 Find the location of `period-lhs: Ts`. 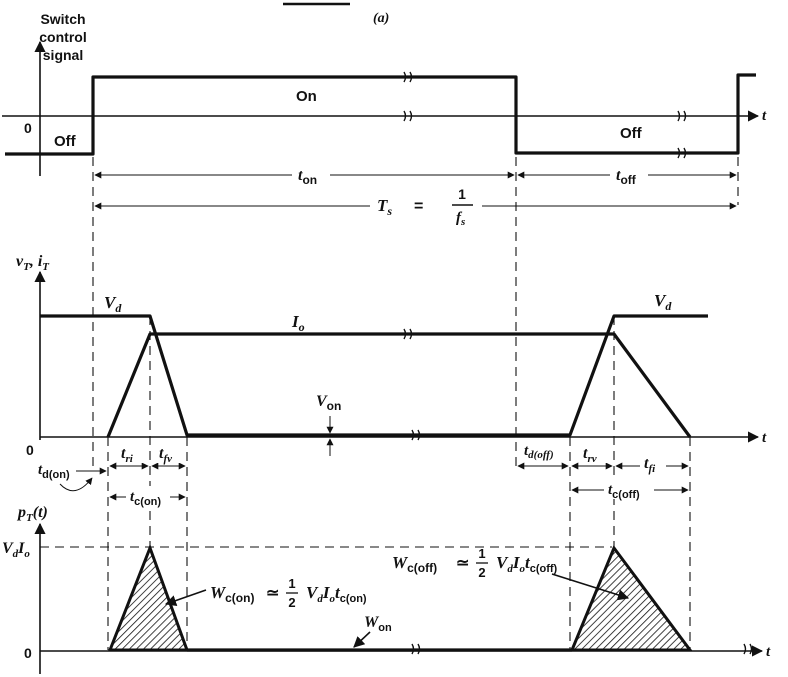

period-lhs: Ts is located at coordinates (384, 207).